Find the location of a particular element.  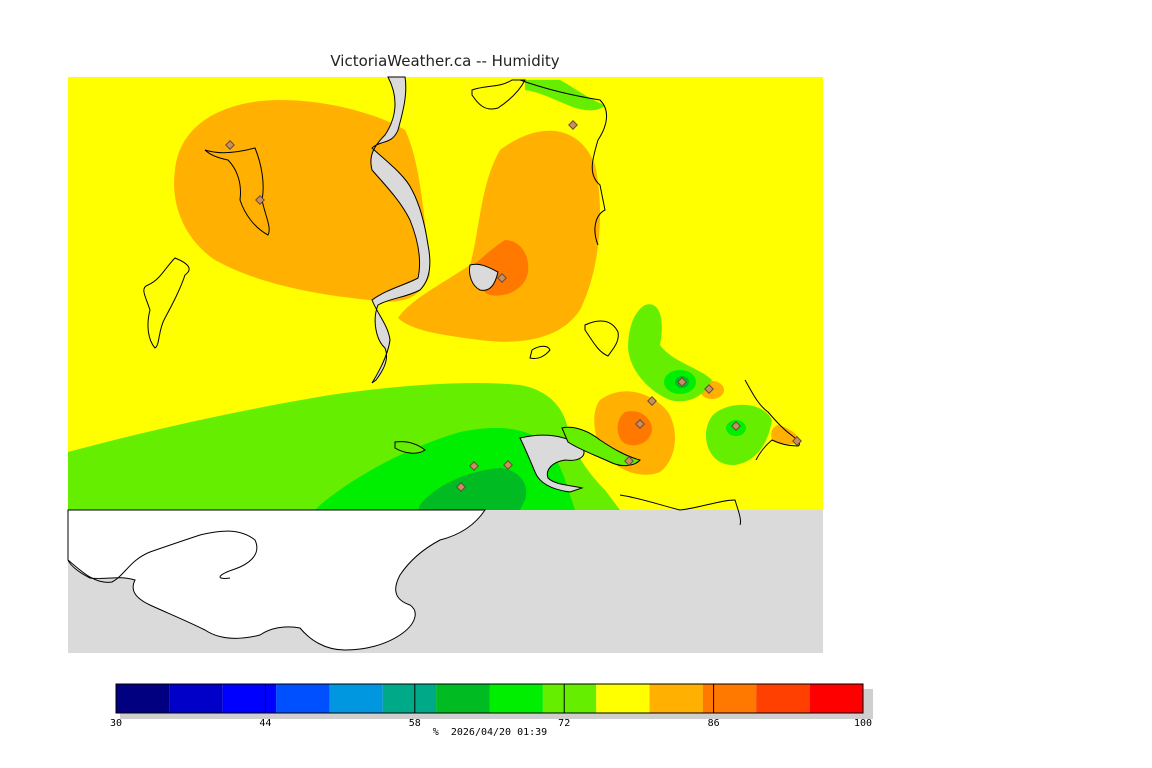

legend-colorbar is located at coordinates (489, 698).